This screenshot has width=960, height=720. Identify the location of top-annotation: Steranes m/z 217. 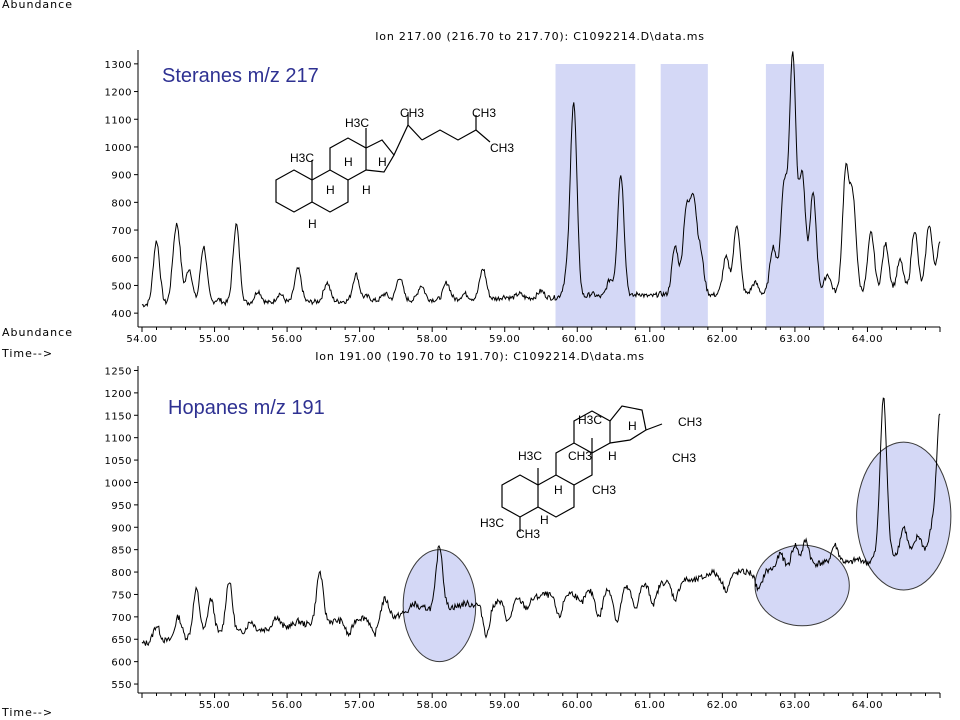
(240, 76).